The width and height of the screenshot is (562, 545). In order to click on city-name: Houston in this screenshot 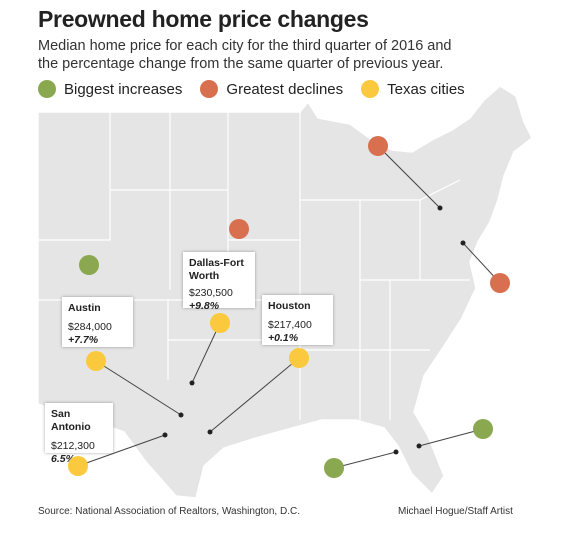, I will do `click(289, 306)`.